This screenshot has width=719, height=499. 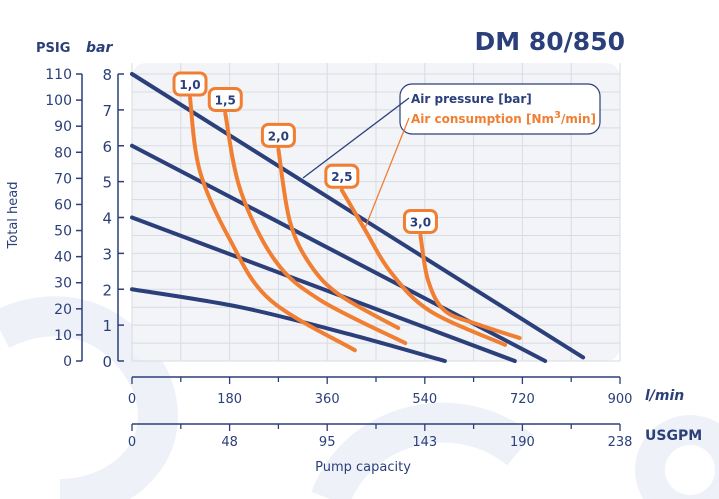 I want to click on y-tick-label-psig: 40, so click(x=63, y=258).